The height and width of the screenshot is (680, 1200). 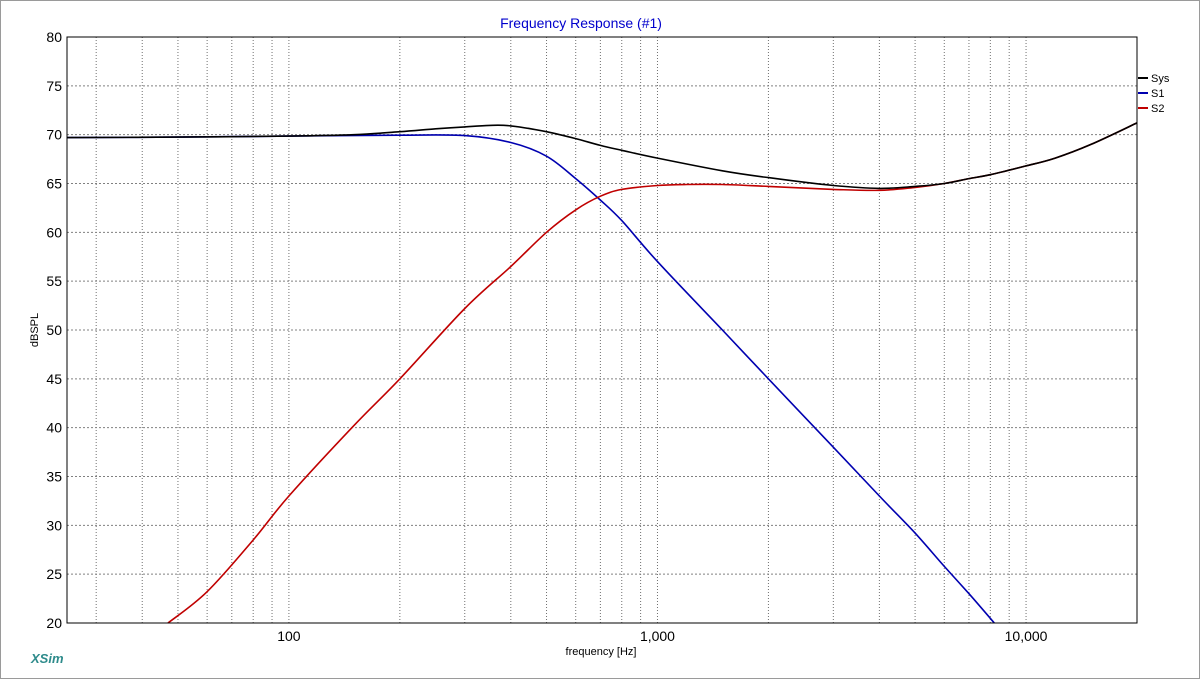 What do you see at coordinates (1157, 109) in the screenshot?
I see `legend-label-s2: S2` at bounding box center [1157, 109].